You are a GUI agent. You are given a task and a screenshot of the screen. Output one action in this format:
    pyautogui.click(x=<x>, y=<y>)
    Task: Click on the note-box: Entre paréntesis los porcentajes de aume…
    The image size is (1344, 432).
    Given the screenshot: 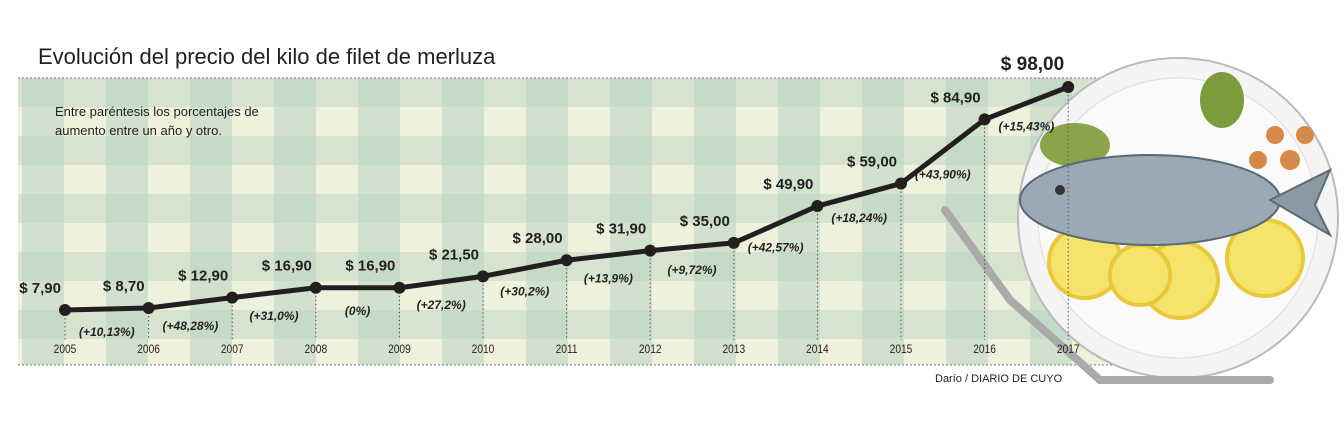 What is the action you would take?
    pyautogui.click(x=157, y=121)
    